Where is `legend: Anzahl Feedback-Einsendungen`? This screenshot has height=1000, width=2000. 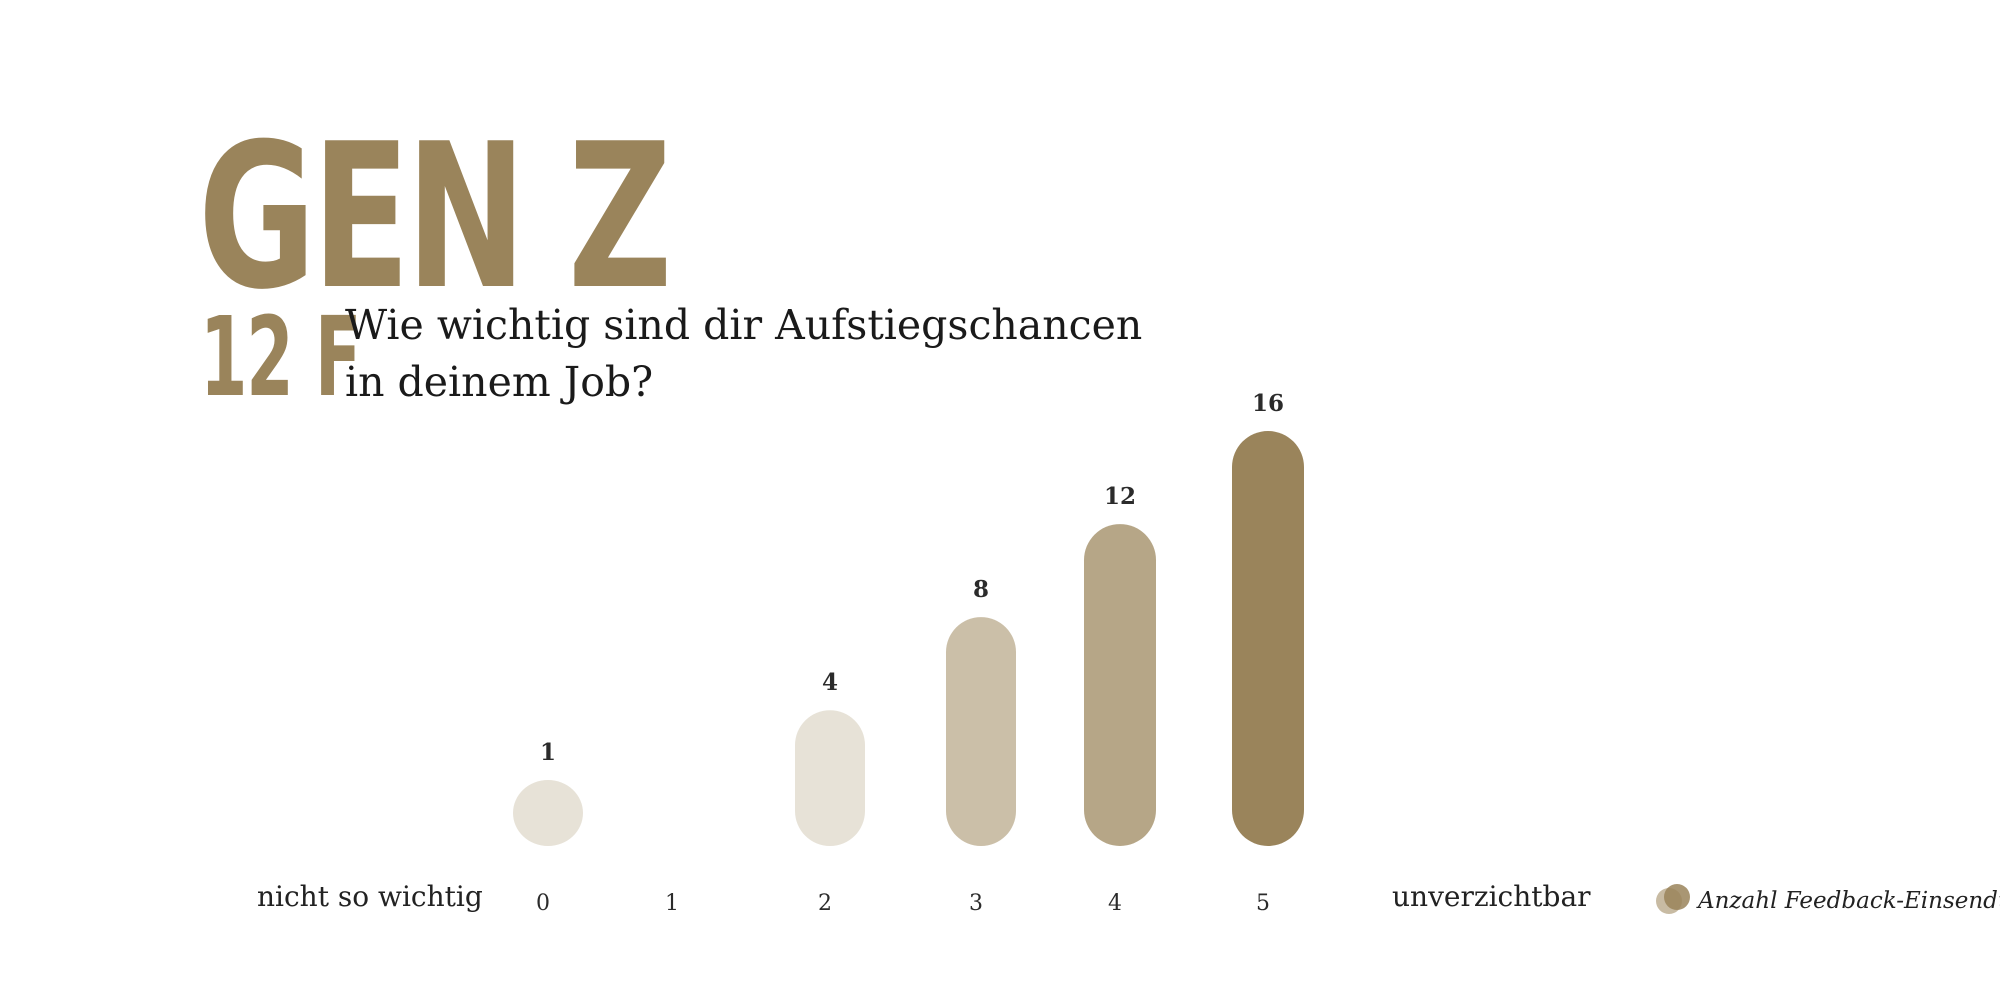 legend: Anzahl Feedback-Einsendungen is located at coordinates (1828, 901).